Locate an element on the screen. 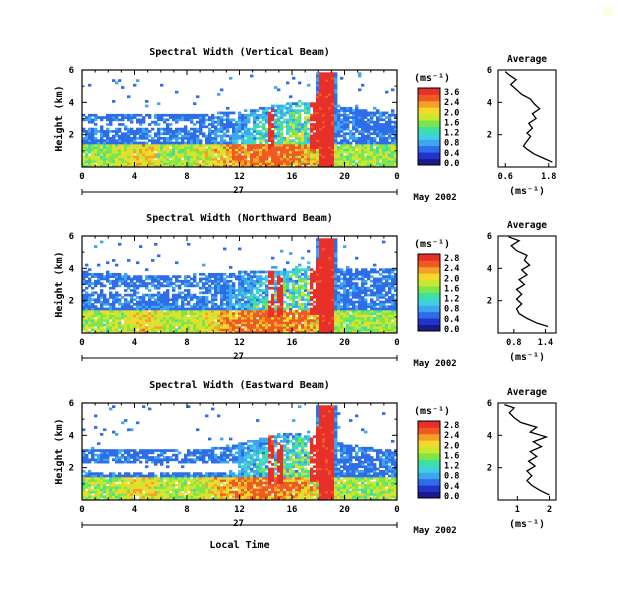 Image resolution: width=618 pixels, height=598 pixels. x-tick-label: 8 is located at coordinates (186, 343).